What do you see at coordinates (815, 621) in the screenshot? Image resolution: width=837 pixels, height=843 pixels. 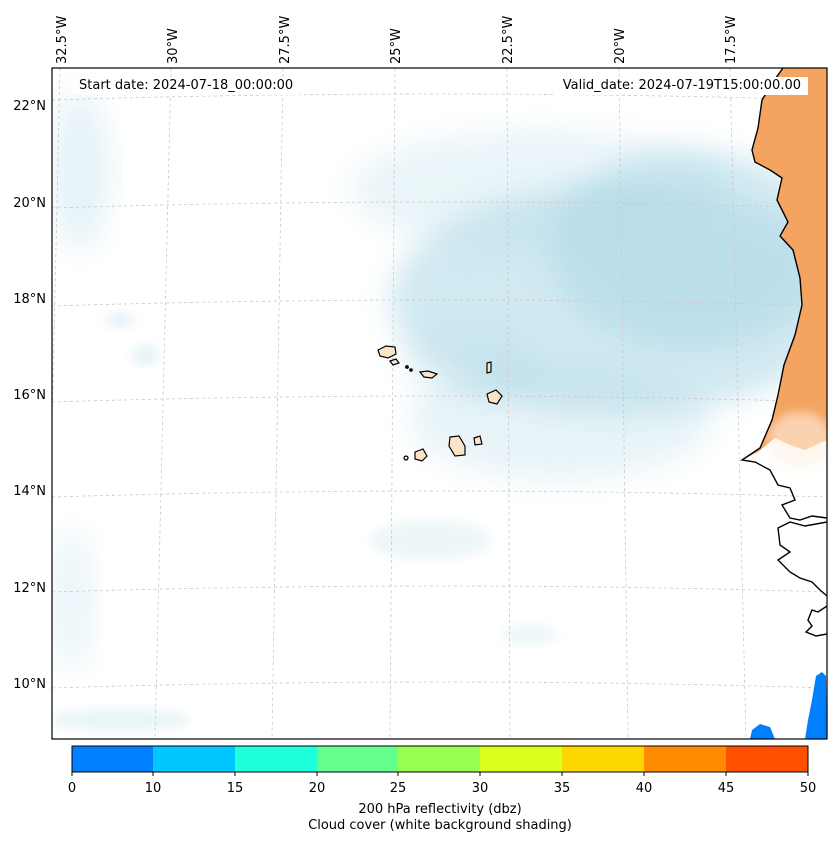 I see `coastline-guinea` at bounding box center [815, 621].